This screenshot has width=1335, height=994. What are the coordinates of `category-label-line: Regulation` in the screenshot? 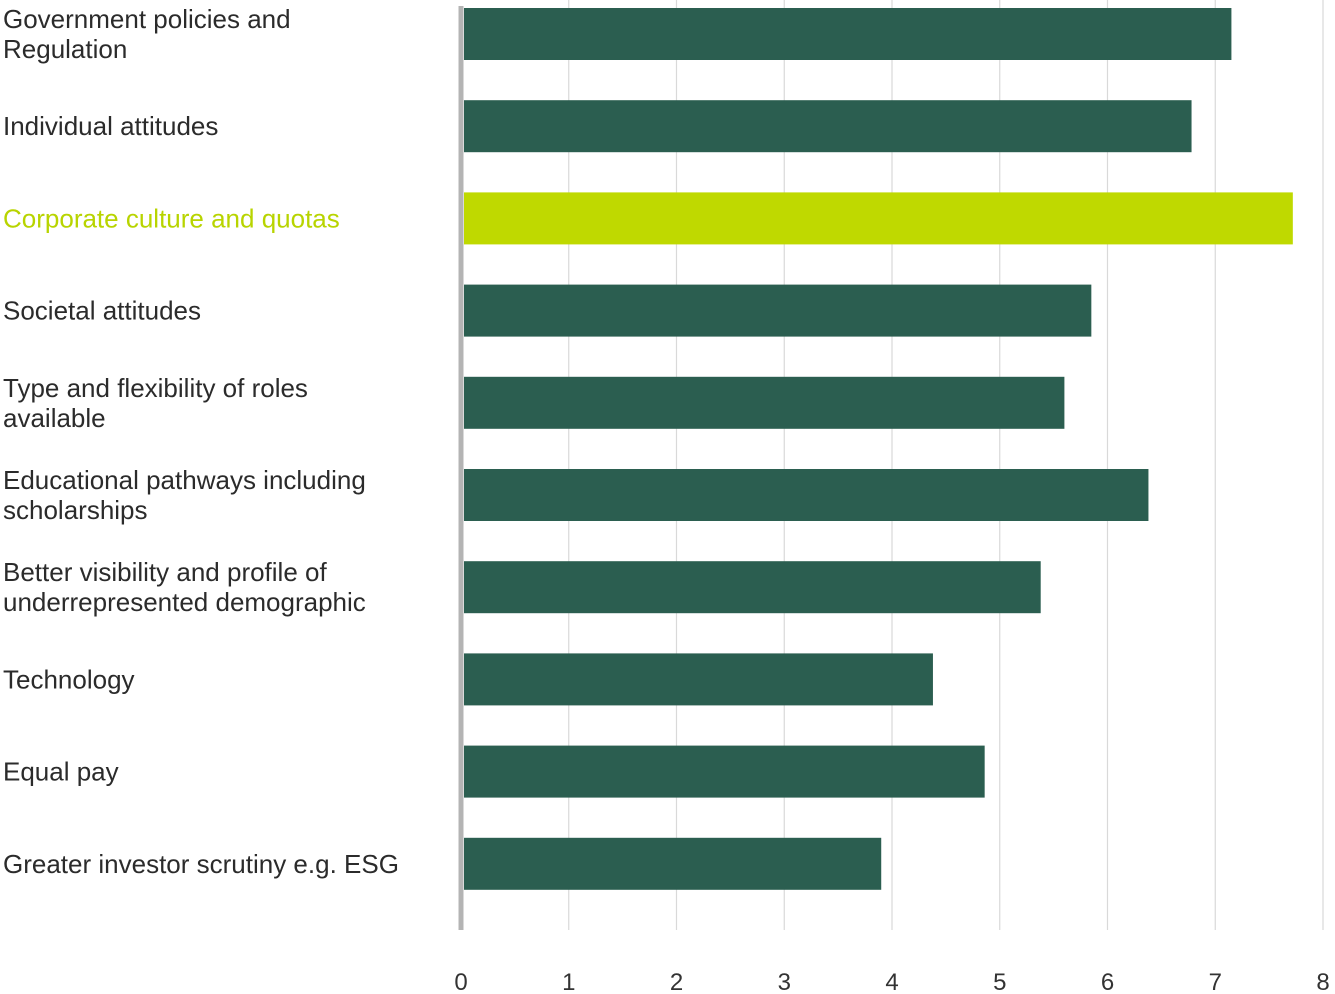 It's located at (65, 49).